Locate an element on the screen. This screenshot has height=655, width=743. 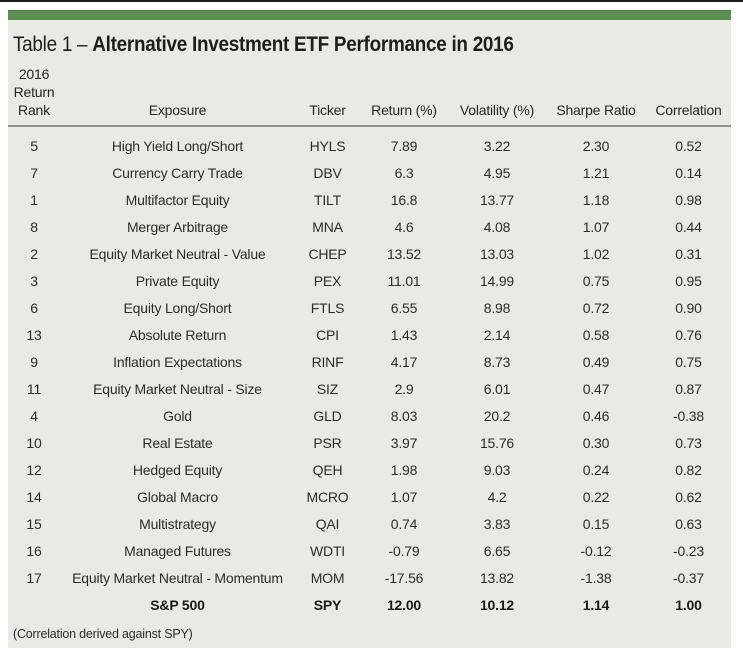
cell-volatility: 13.82 is located at coordinates (497, 577).